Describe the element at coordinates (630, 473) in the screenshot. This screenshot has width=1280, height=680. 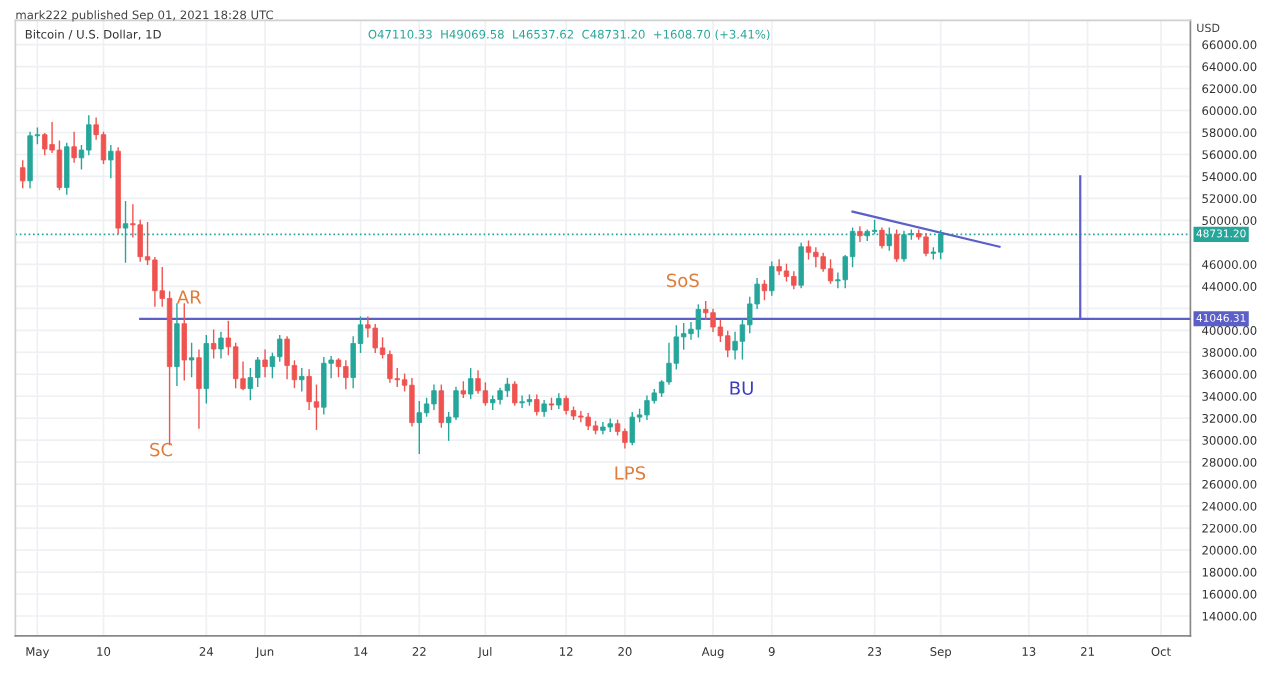
I see `annotation: LPS` at that location.